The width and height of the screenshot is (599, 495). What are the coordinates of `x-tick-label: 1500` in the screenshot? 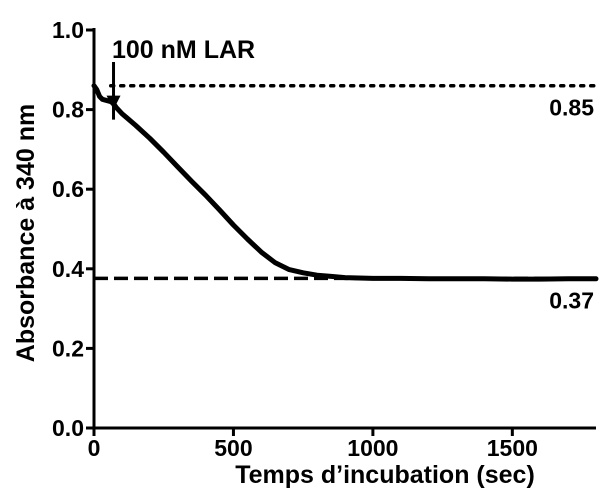 It's located at (512, 448).